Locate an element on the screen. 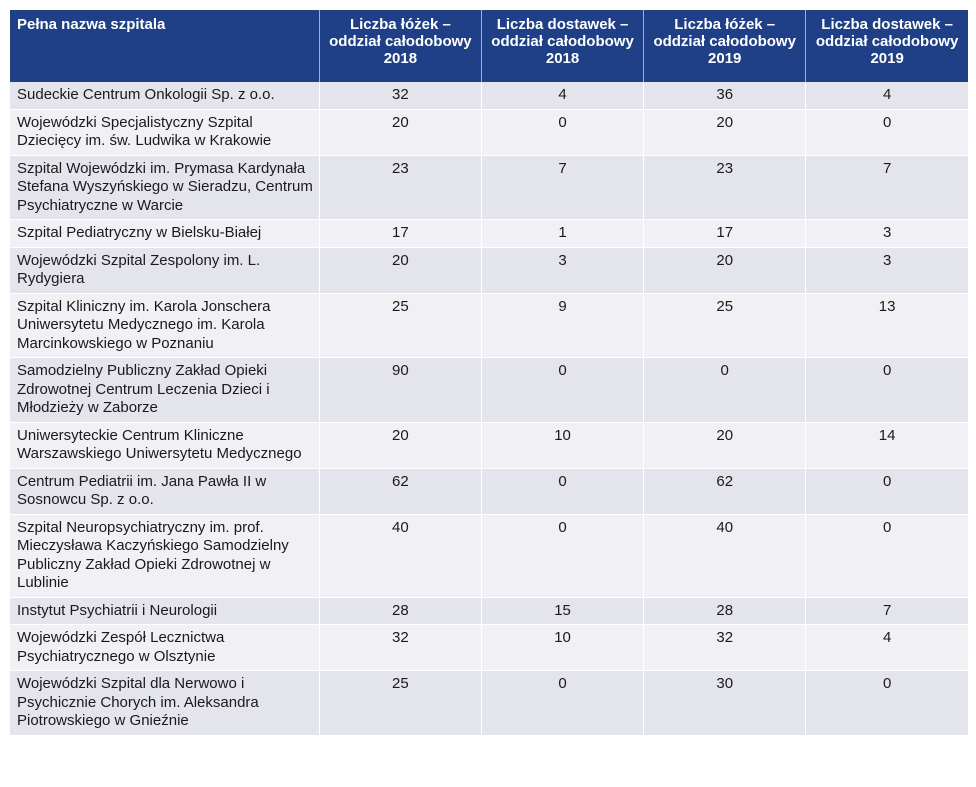 This screenshot has width=976, height=787. cell-beds-2019: 32 is located at coordinates (724, 647).